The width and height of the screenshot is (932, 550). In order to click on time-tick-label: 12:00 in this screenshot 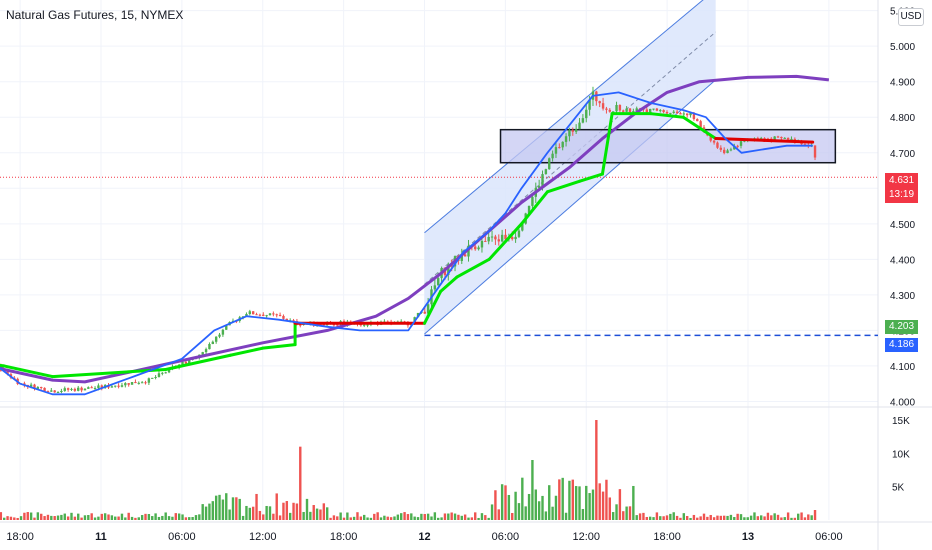, I will do `click(263, 537)`.